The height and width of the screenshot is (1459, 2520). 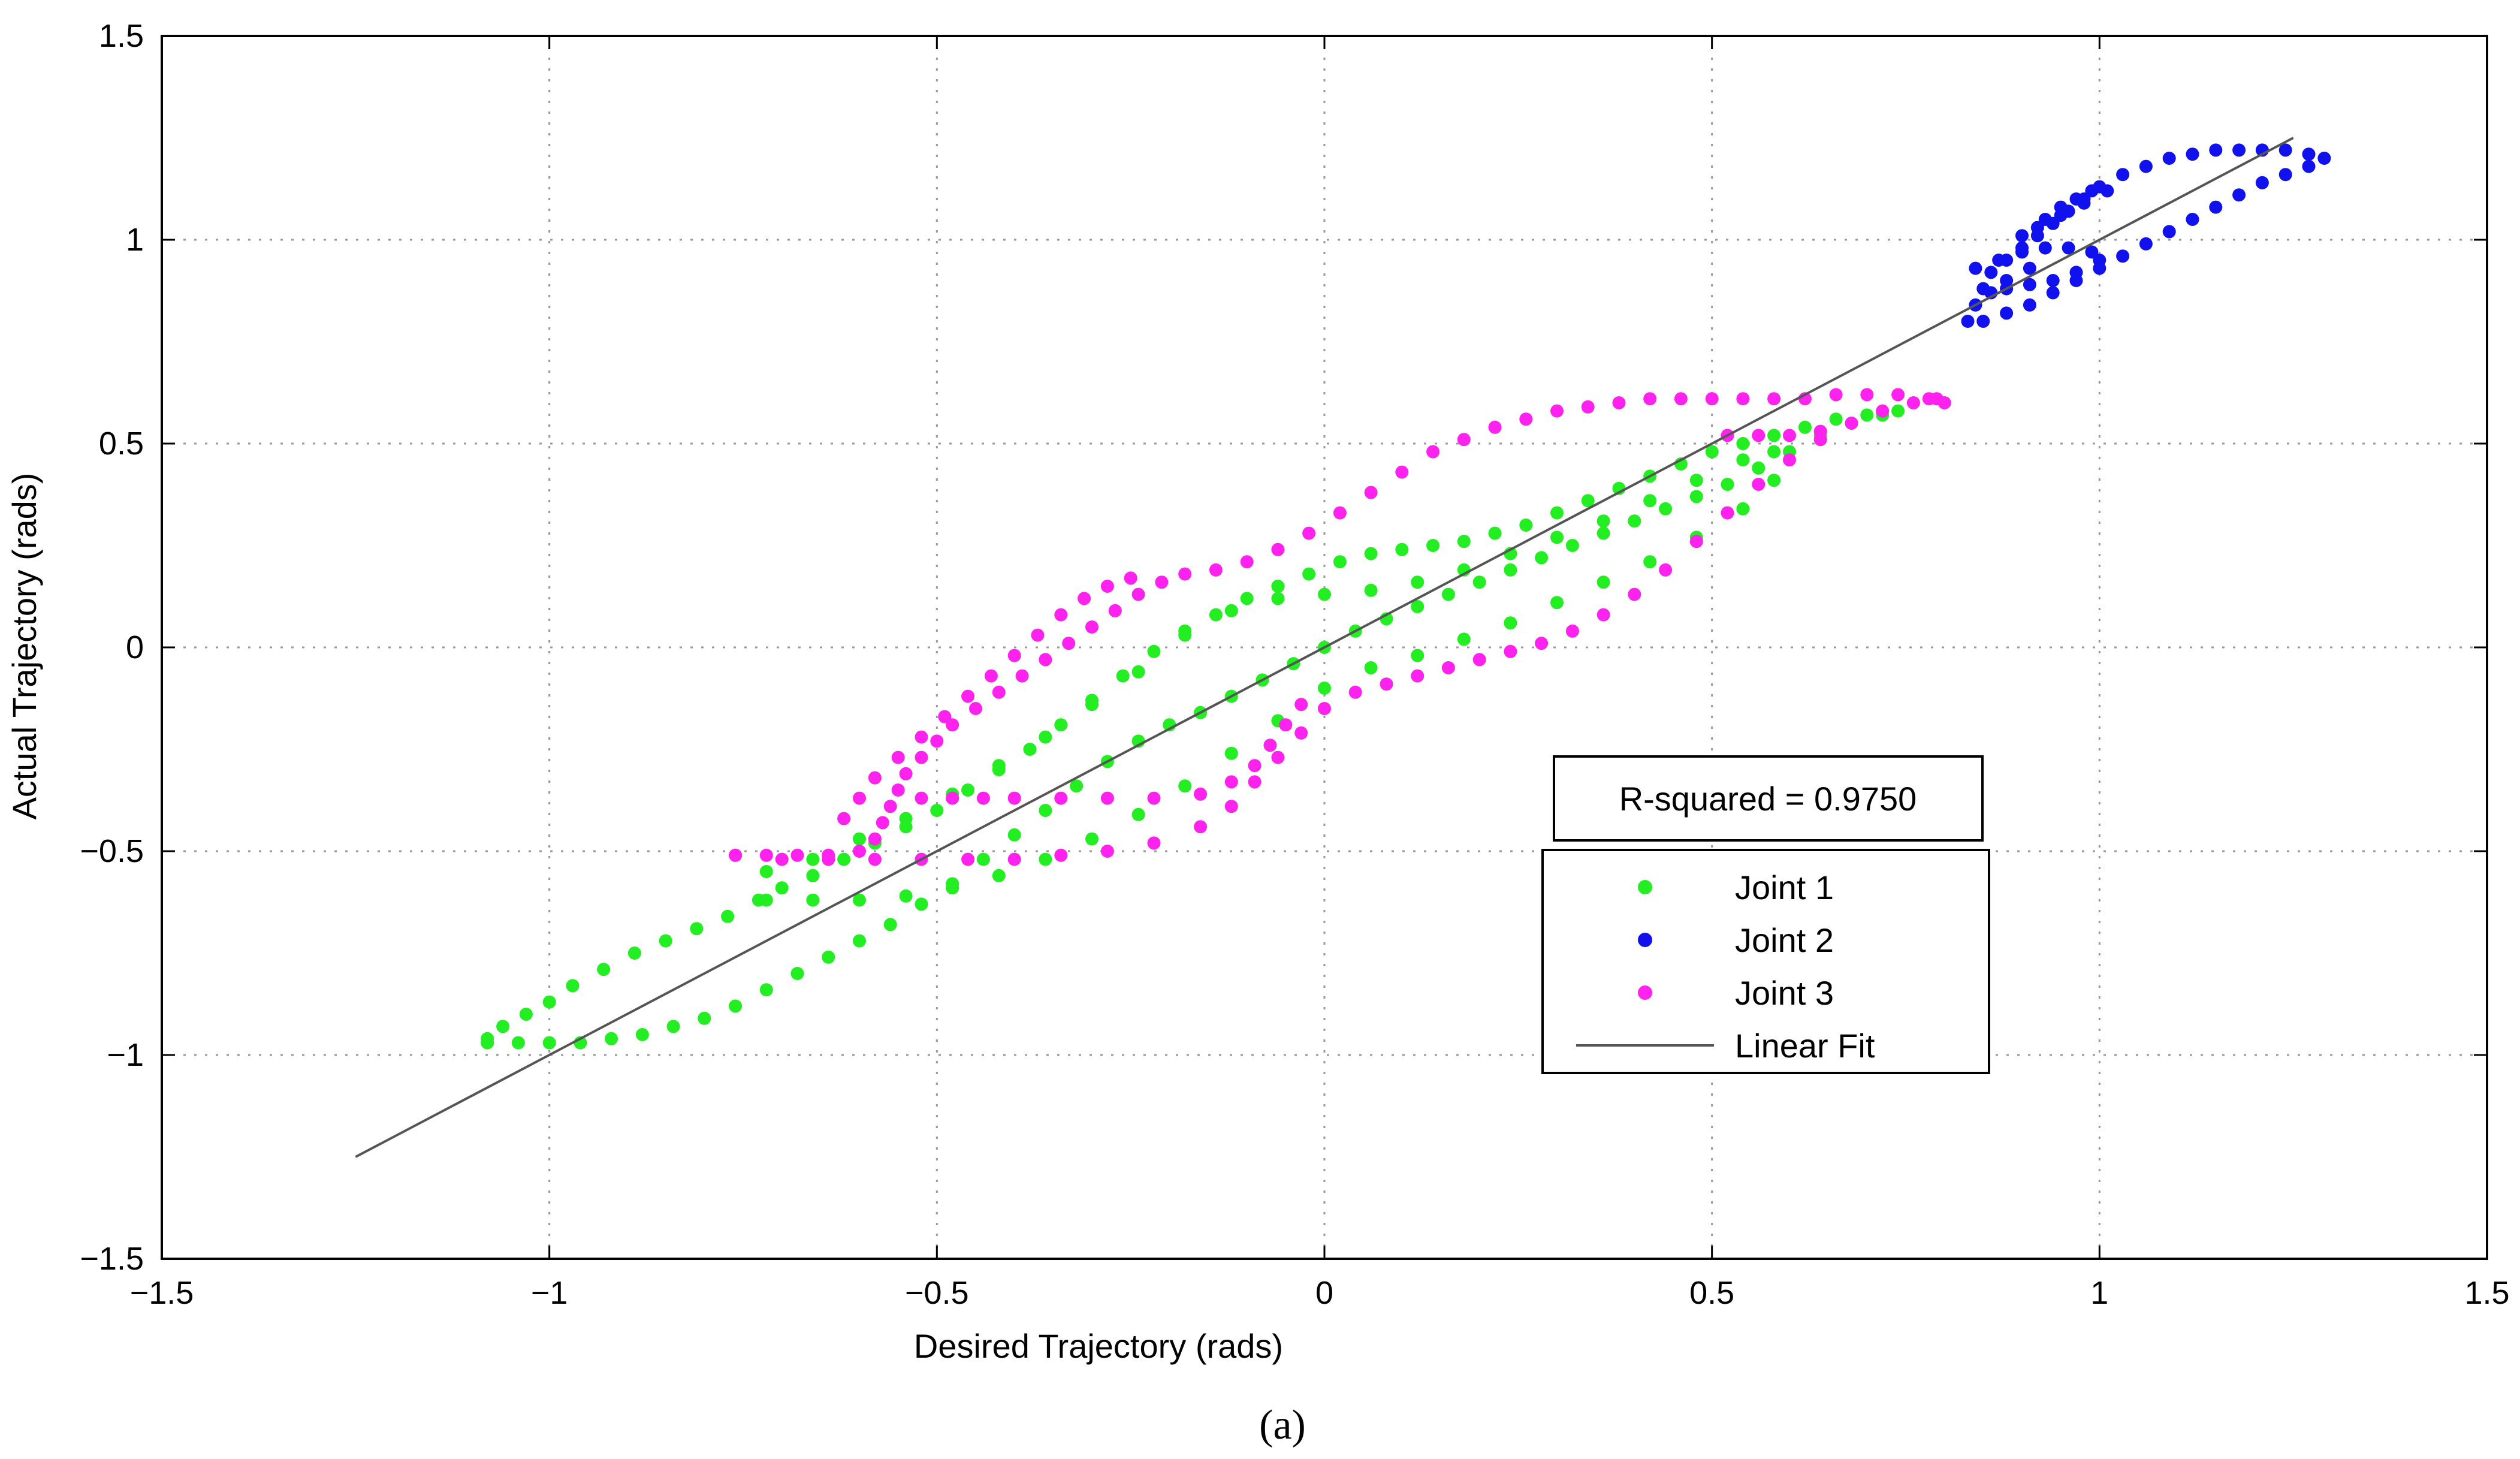 What do you see at coordinates (1711, 1293) in the screenshot?
I see `x-tick-label: 0.5` at bounding box center [1711, 1293].